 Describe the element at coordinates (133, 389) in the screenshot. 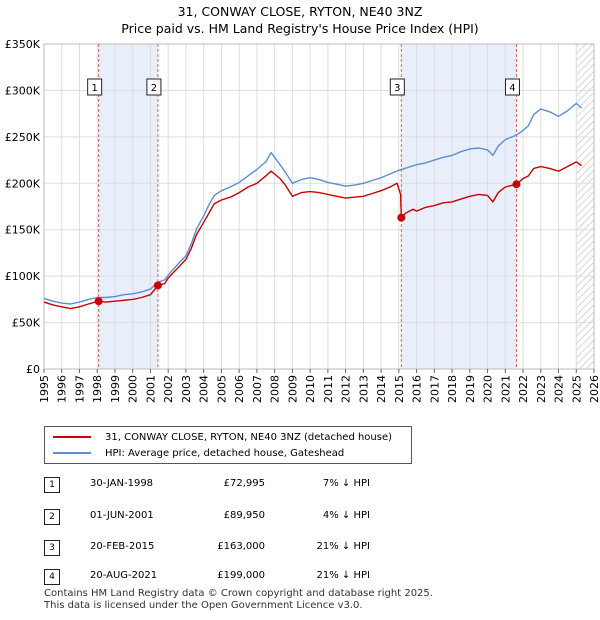

I see `x-tick-label: 2000` at that location.